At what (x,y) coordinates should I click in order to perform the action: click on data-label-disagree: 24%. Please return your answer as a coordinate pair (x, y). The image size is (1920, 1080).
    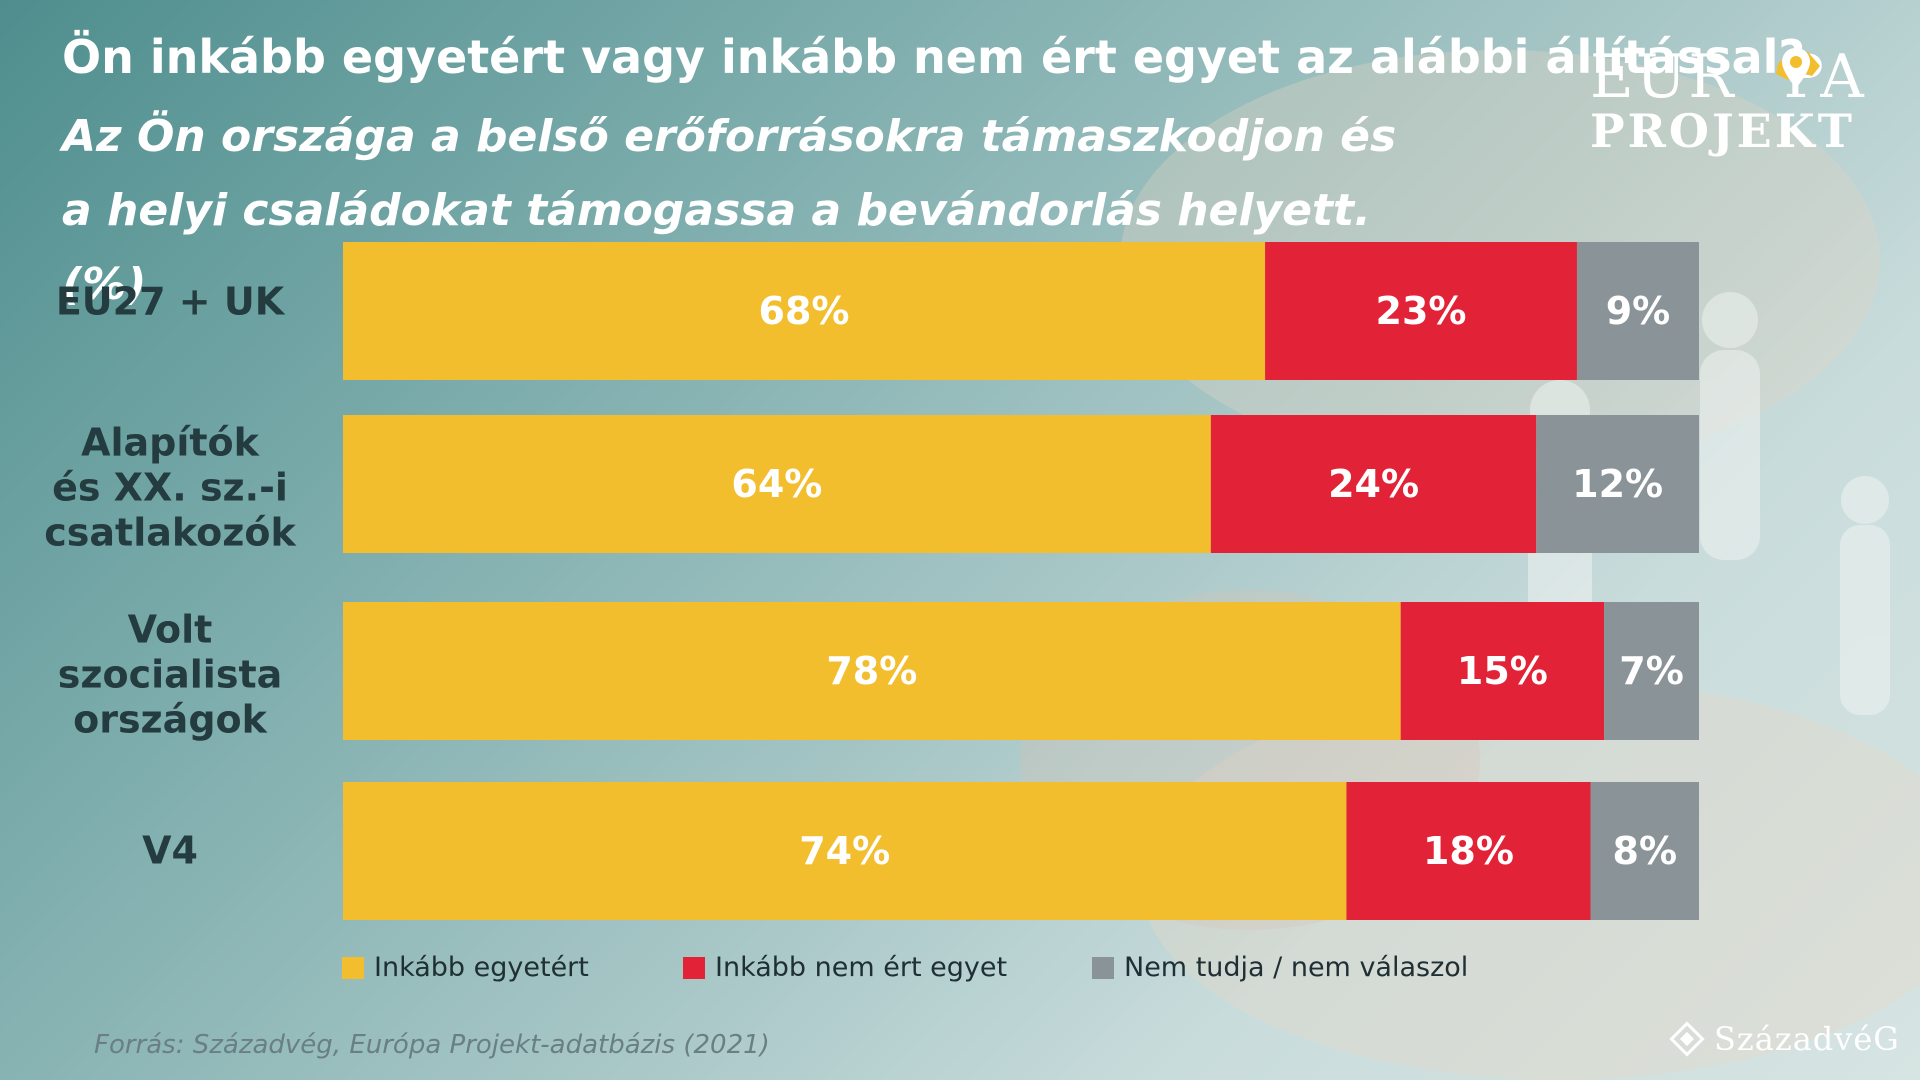
    Looking at the image, I should click on (1373, 484).